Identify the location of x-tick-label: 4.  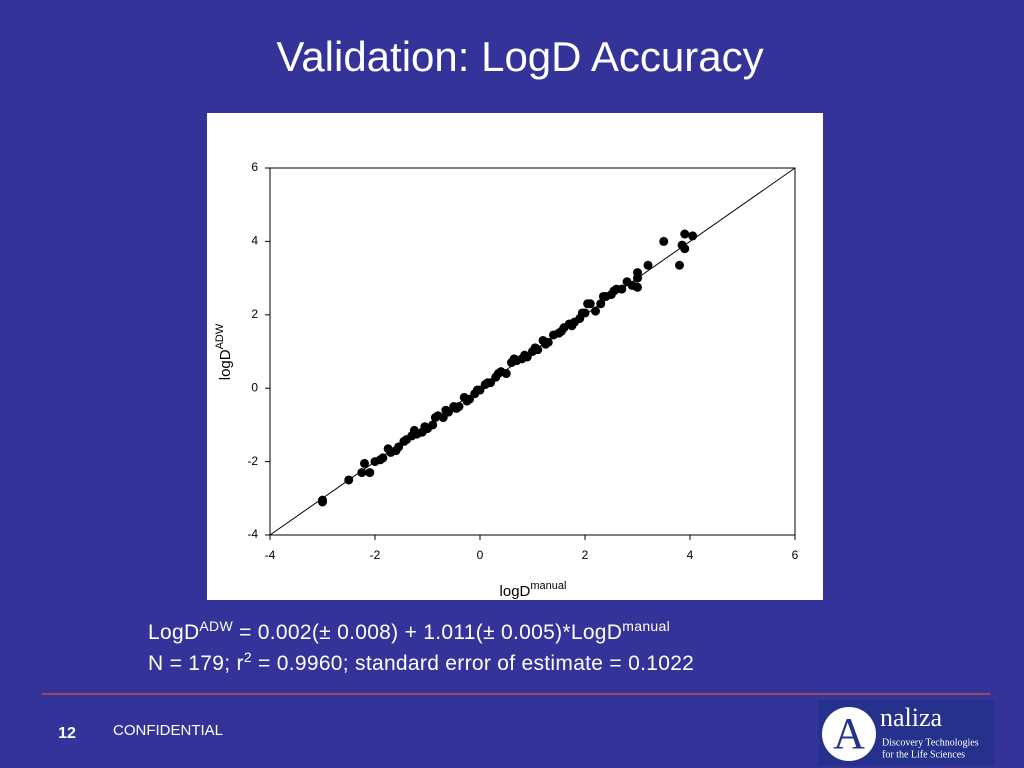
(690, 555).